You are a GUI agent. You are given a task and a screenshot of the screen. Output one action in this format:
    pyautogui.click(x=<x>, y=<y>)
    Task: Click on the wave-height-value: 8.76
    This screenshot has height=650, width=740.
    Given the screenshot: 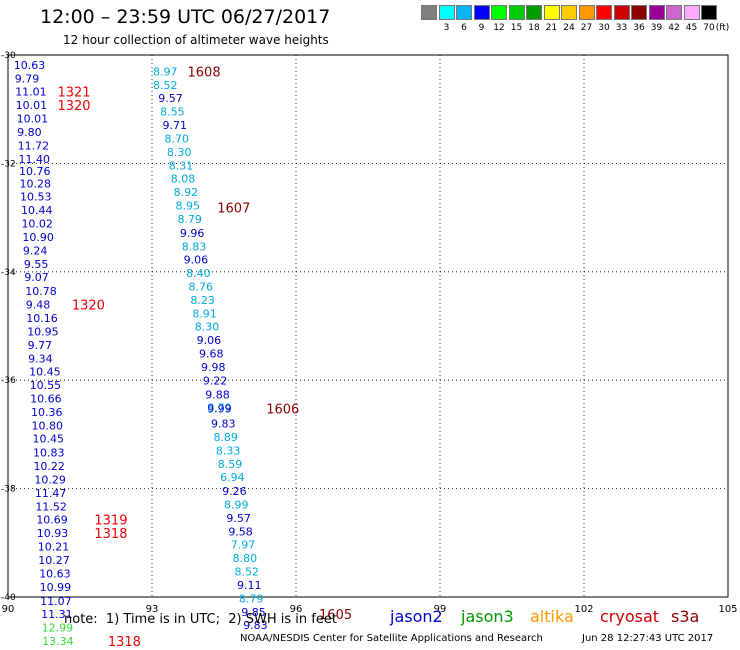 What is the action you would take?
    pyautogui.click(x=200, y=286)
    